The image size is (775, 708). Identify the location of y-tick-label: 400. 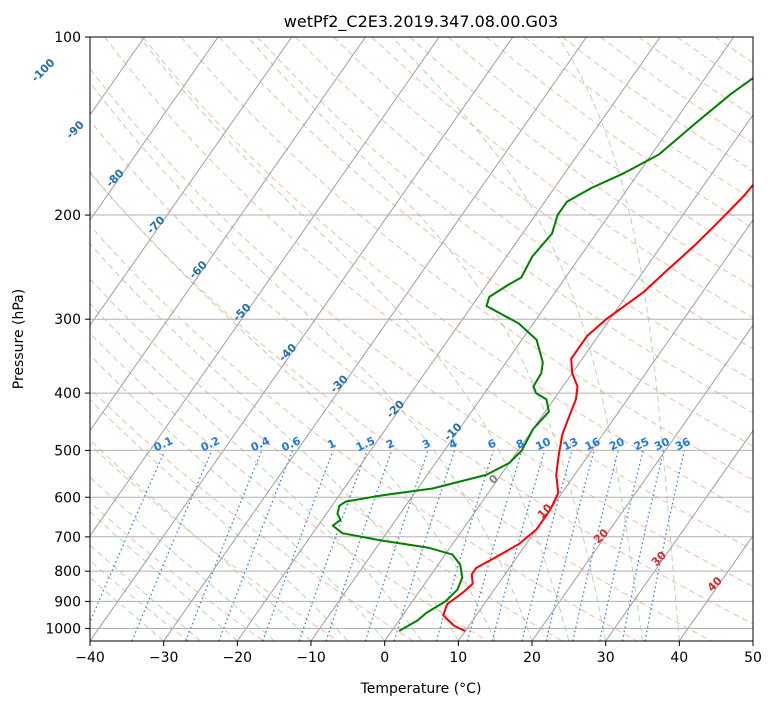
(67, 394).